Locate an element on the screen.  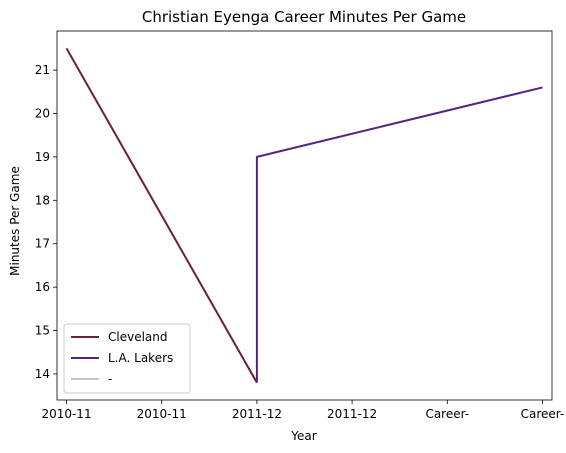
y-tick-label: 18 is located at coordinates (42, 200).